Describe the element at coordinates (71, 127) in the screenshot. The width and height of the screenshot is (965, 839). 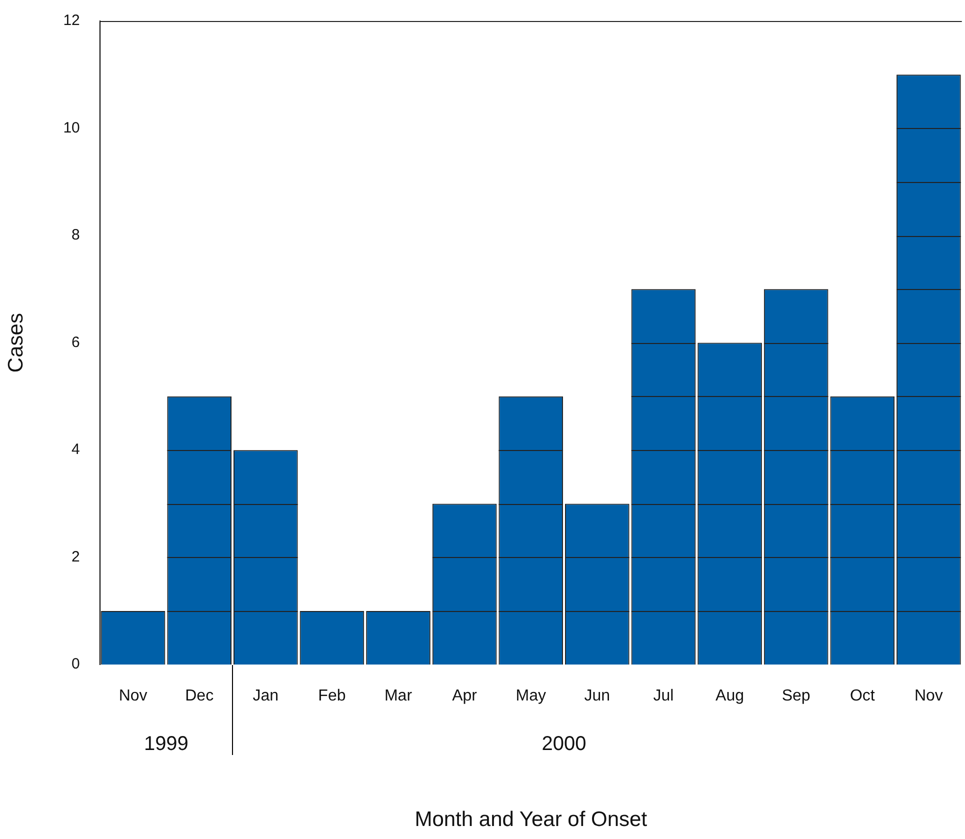
I see `y-tick-label: 10` at that location.